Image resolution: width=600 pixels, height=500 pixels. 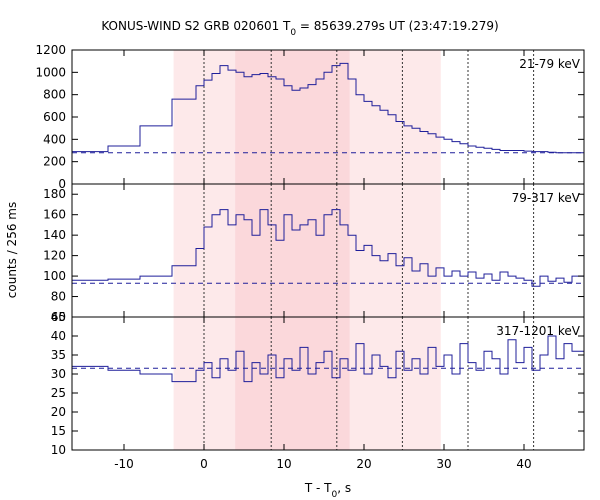 What do you see at coordinates (54, 95) in the screenshot?
I see `y-tick-label-0-4: 800` at bounding box center [54, 95].